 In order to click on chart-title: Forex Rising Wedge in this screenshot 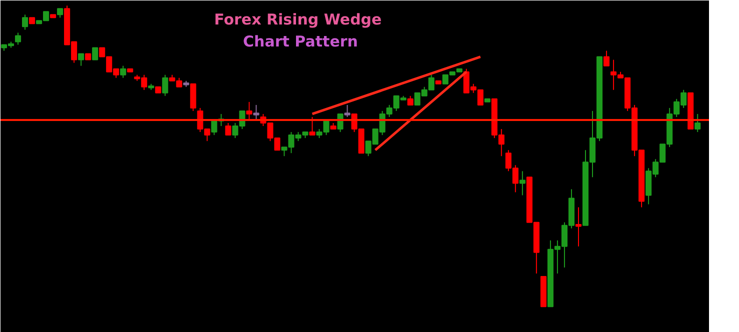, I will do `click(298, 19)`.